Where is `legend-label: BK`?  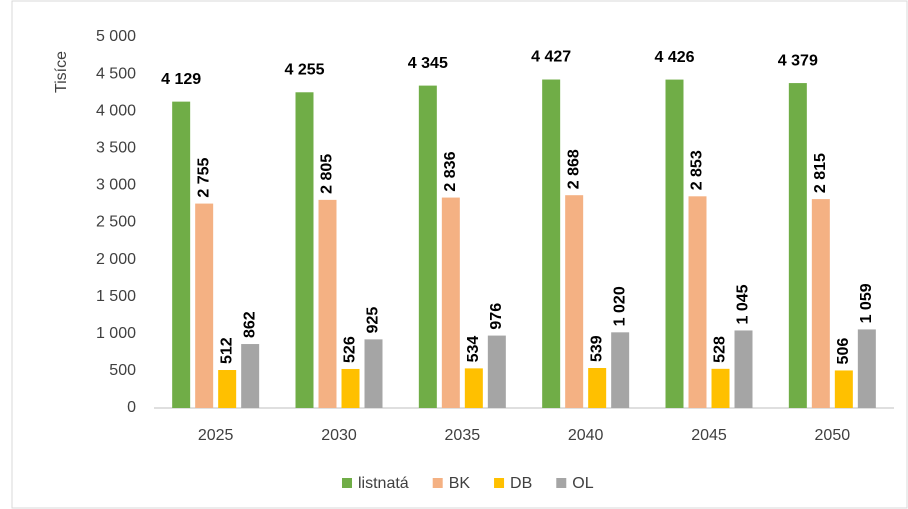 legend-label: BK is located at coordinates (460, 483).